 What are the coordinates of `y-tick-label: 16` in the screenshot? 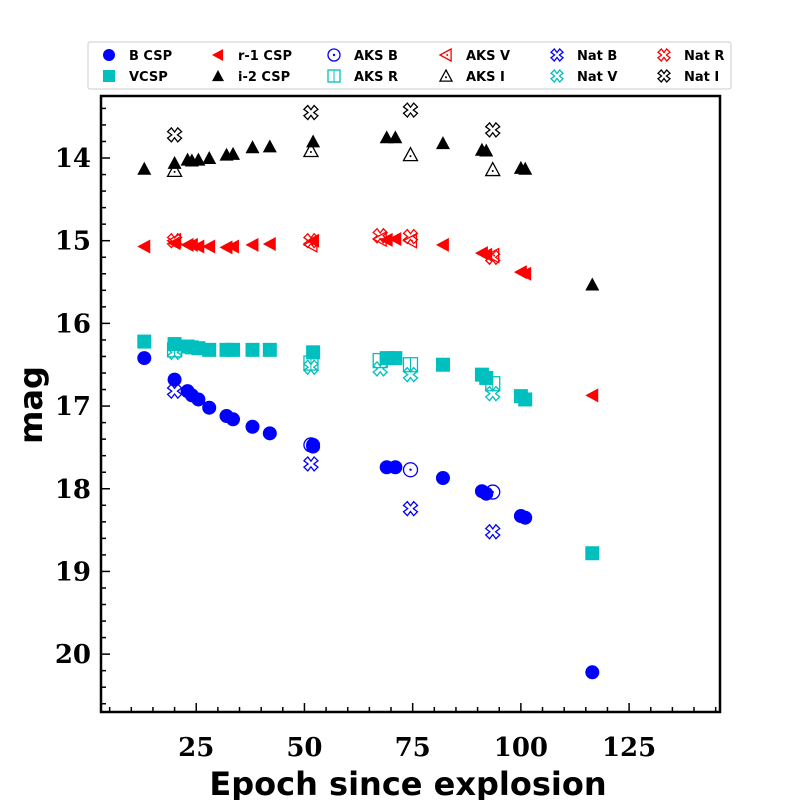 It's located at (73, 324).